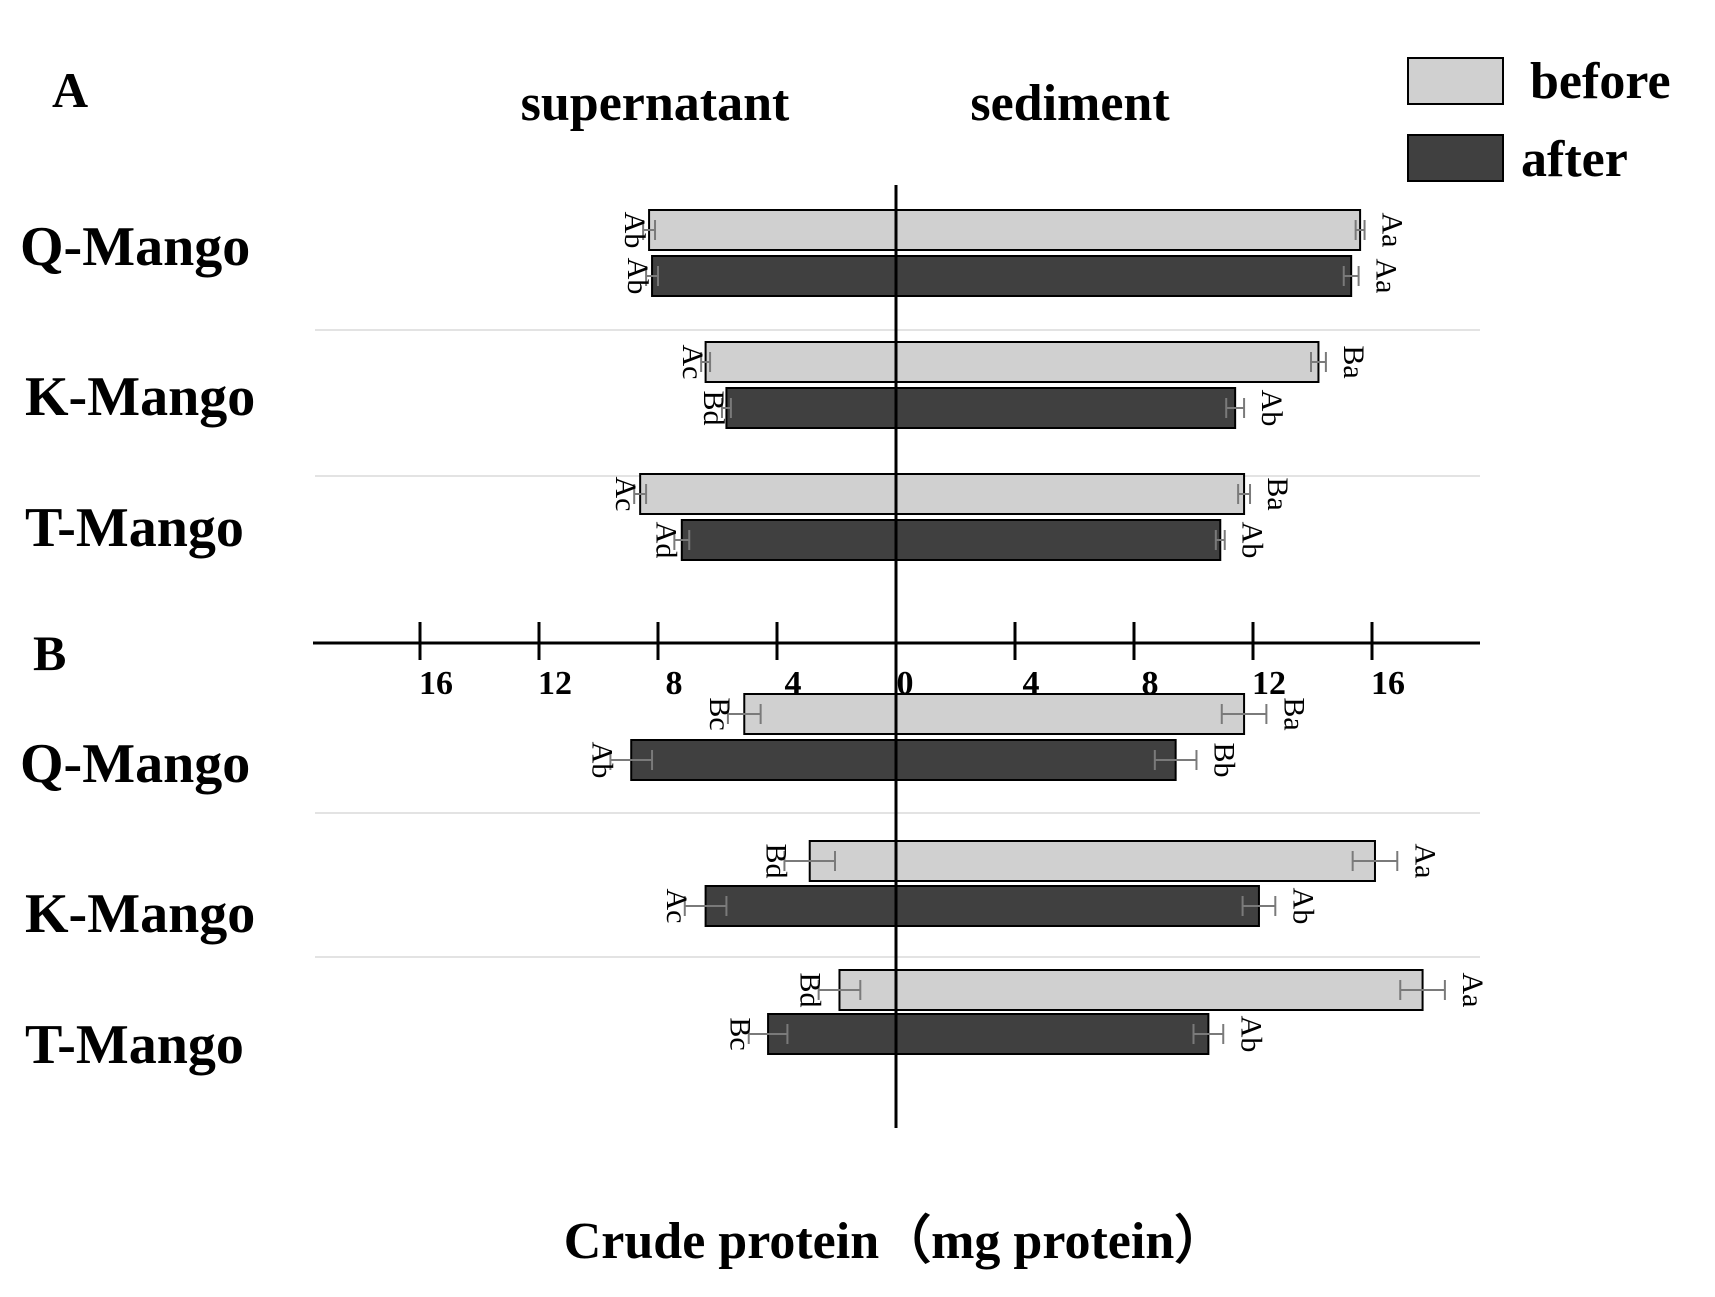 The height and width of the screenshot is (1297, 1715). What do you see at coordinates (676, 906) in the screenshot?
I see `panel-b-k-mango-after-supernatant-sig-label: Ac` at bounding box center [676, 906].